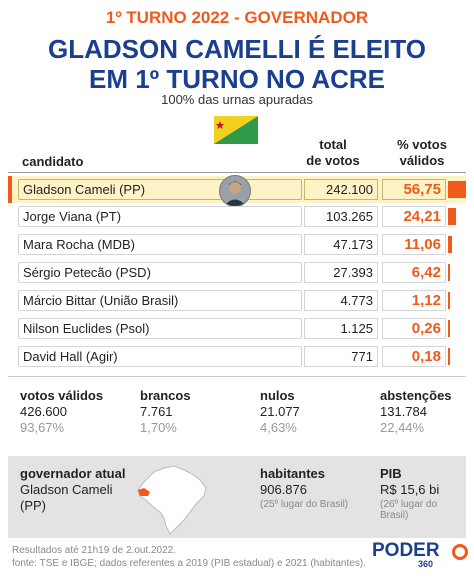  What do you see at coordinates (236, 130) in the screenshot?
I see `acre-flag-icon` at bounding box center [236, 130].